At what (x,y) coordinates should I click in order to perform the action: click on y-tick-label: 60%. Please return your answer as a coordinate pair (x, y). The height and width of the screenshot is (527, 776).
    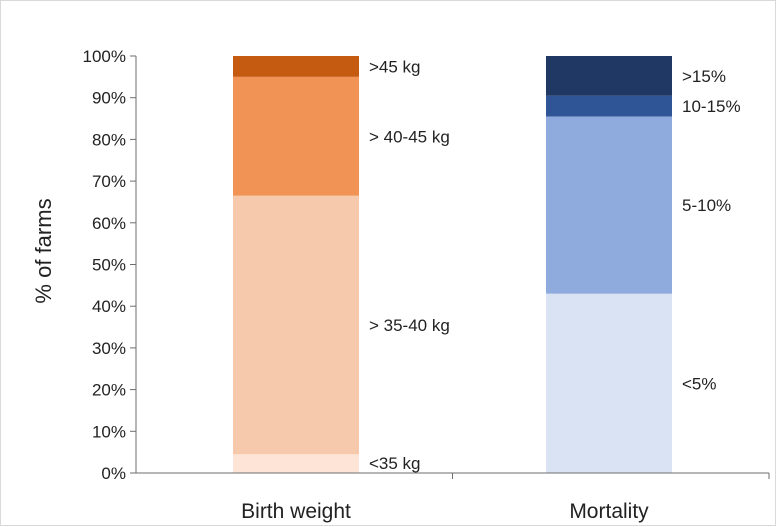
    Looking at the image, I should click on (109, 223).